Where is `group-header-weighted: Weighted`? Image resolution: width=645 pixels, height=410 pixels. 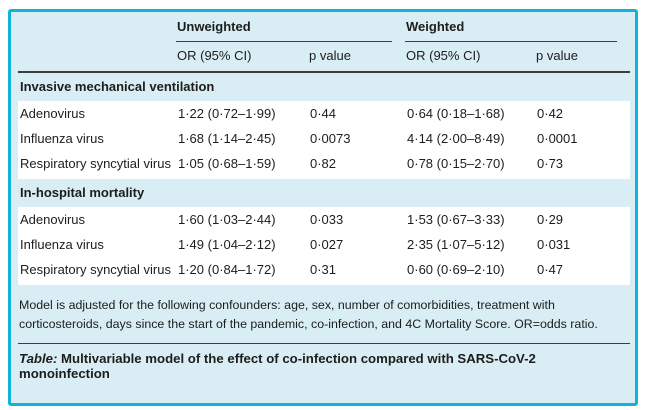
group-header-weighted: Weighted is located at coordinates (517, 28).